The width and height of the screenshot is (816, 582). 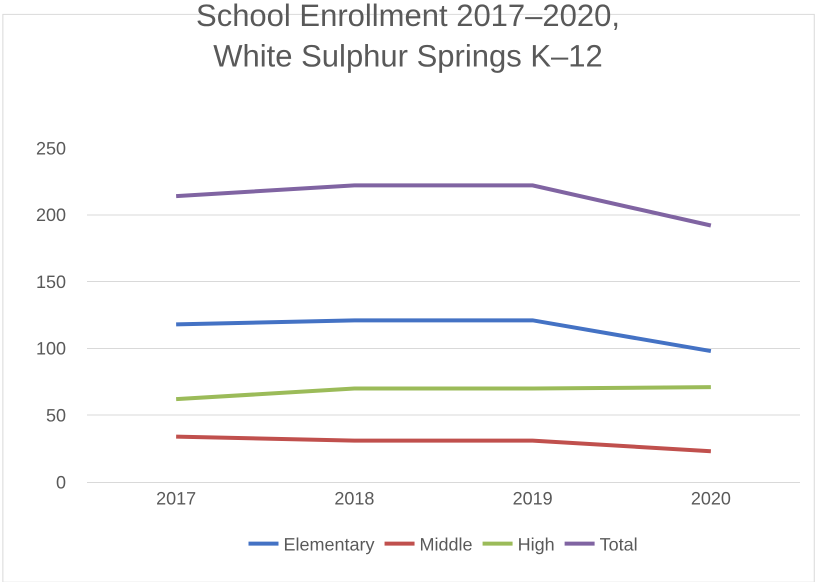 I want to click on y-tick-label: 200, so click(x=51, y=215).